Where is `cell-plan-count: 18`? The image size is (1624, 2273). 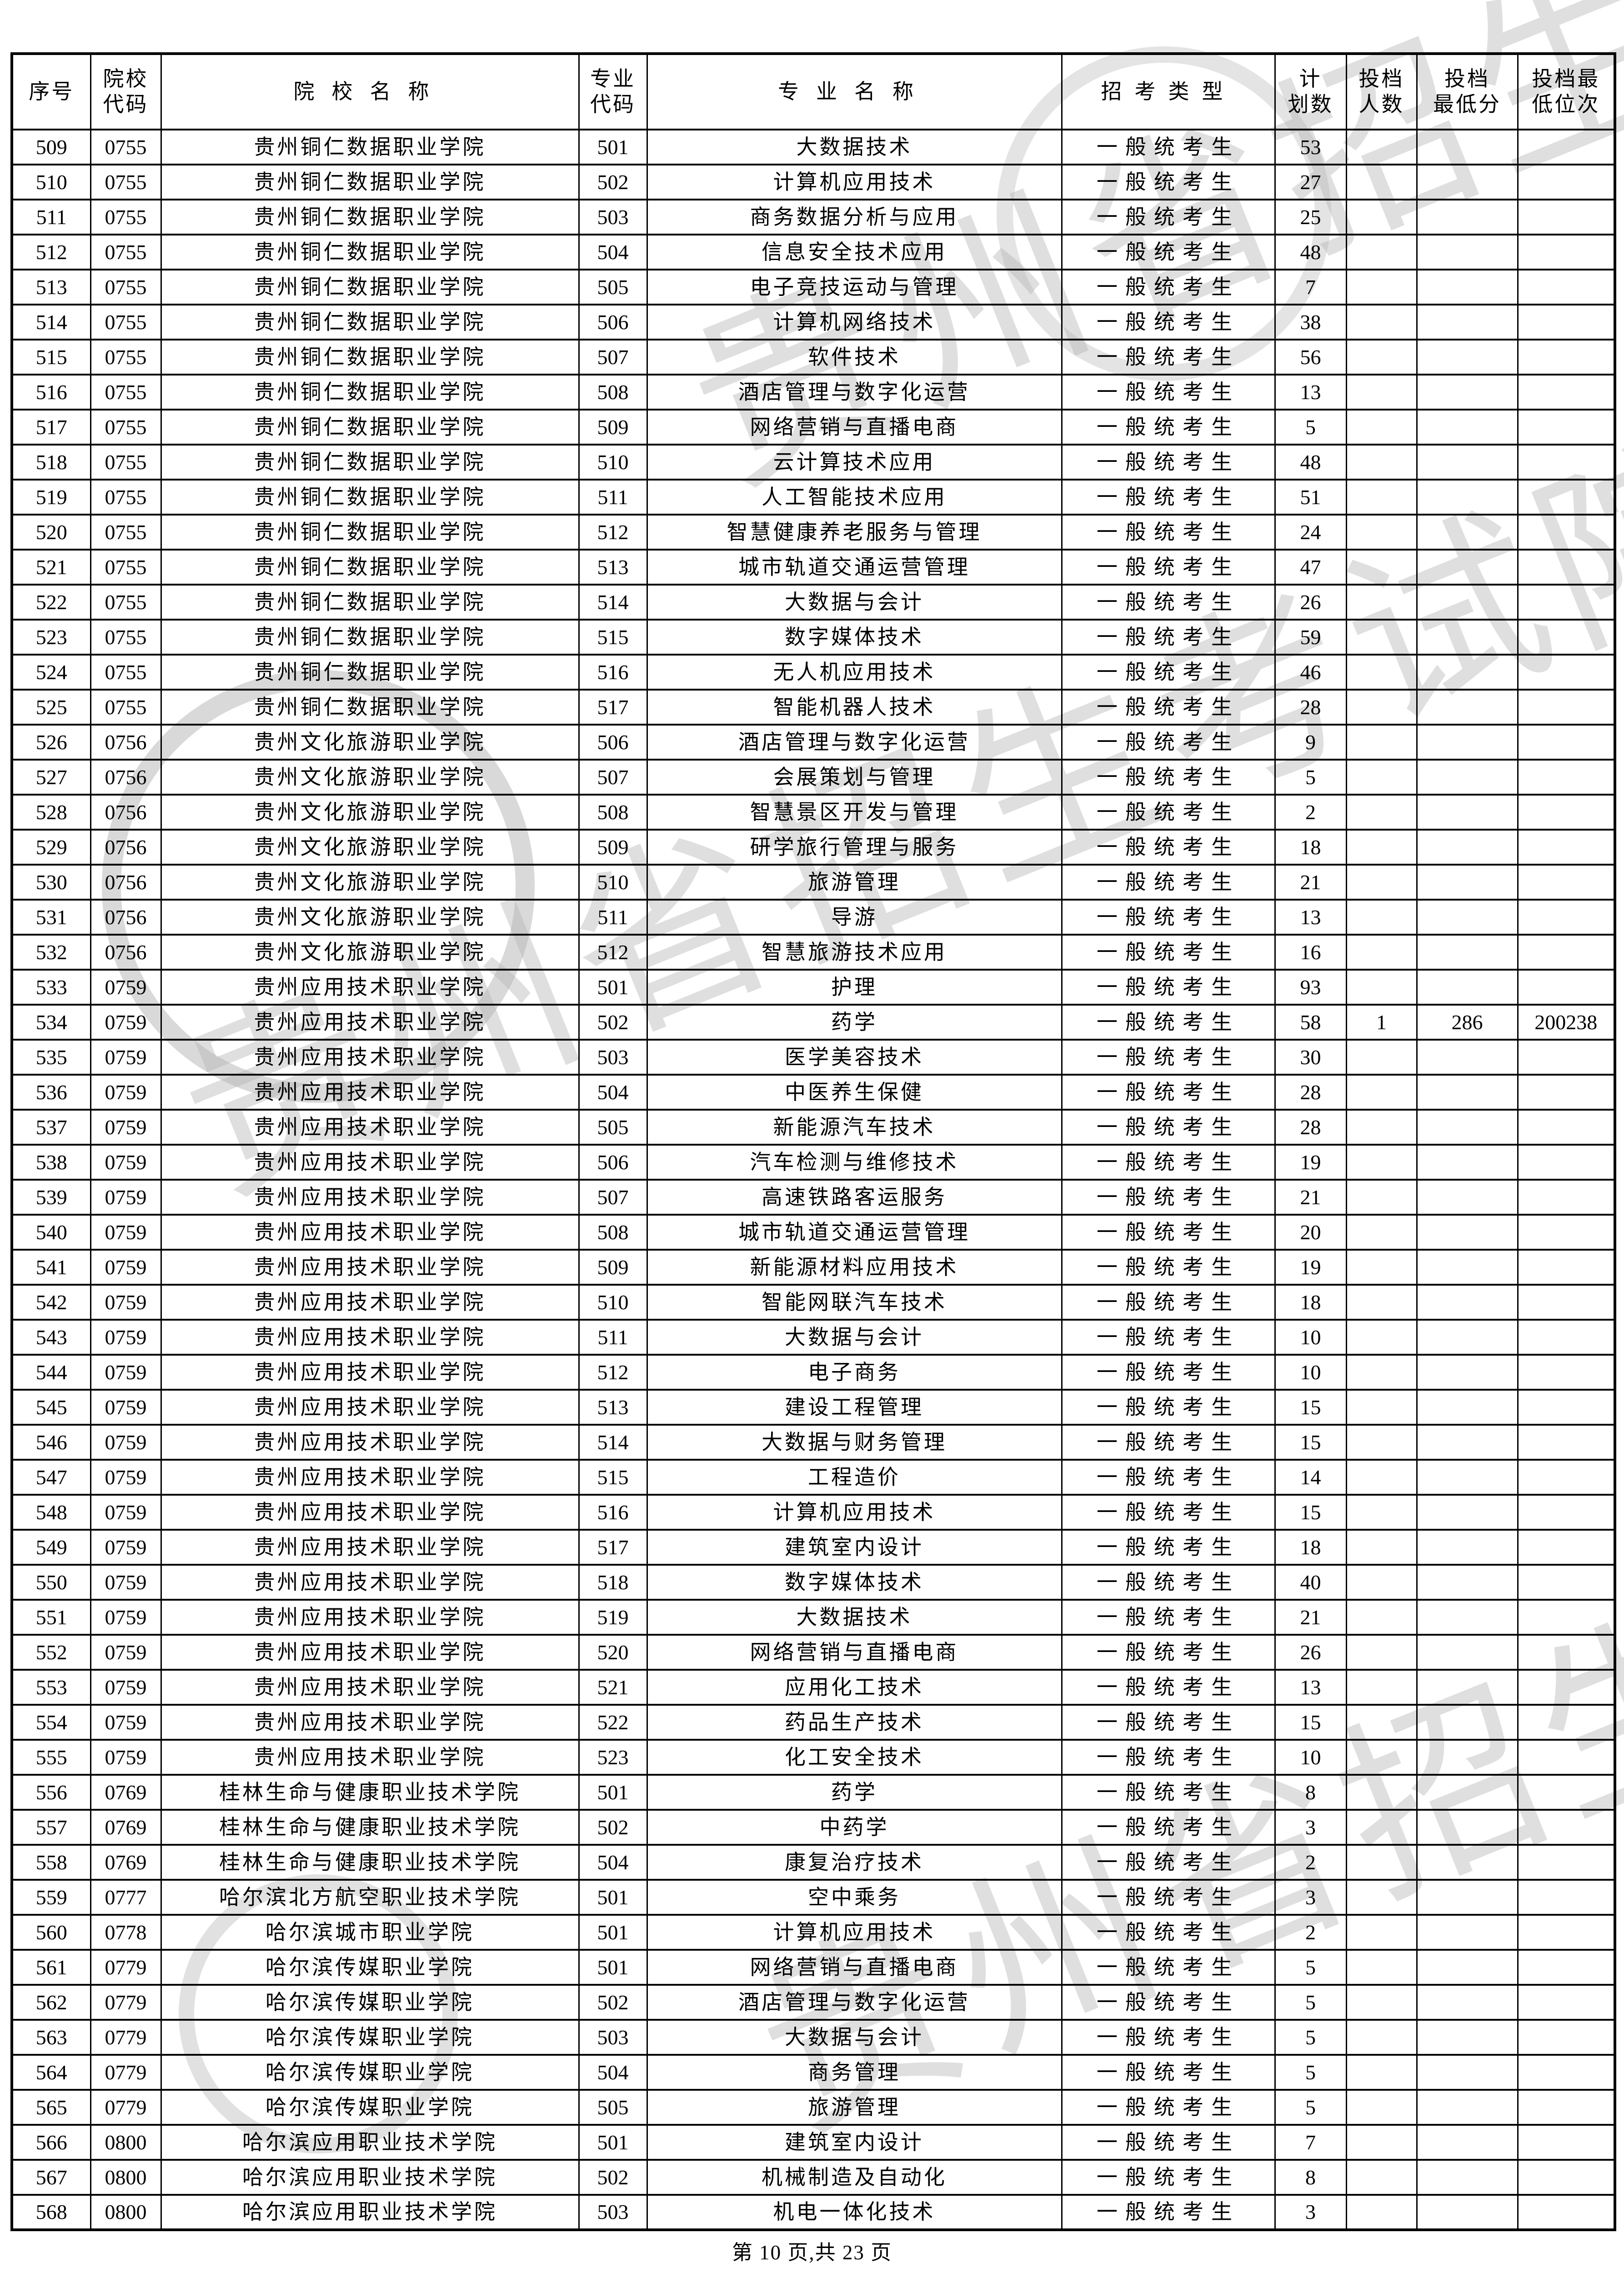 cell-plan-count: 18 is located at coordinates (1310, 847).